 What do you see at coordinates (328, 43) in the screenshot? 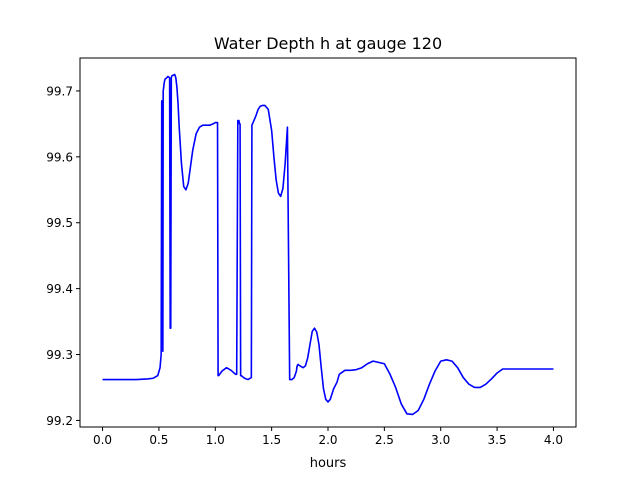
I see `chart-title: Water Depth h at gauge 120` at bounding box center [328, 43].